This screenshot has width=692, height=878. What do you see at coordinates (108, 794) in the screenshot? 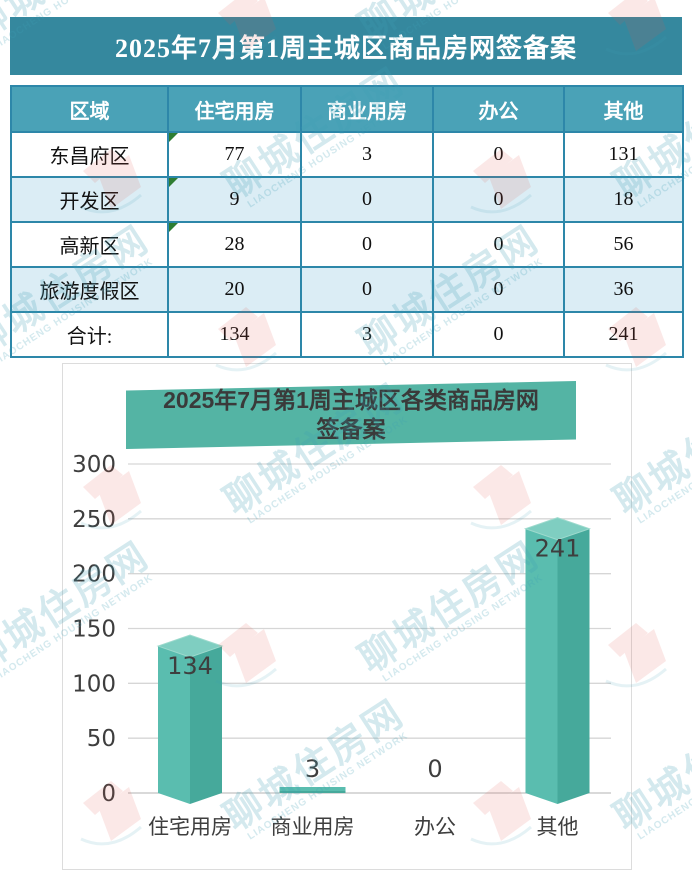
I see `y-tick-label: 0` at bounding box center [108, 794].